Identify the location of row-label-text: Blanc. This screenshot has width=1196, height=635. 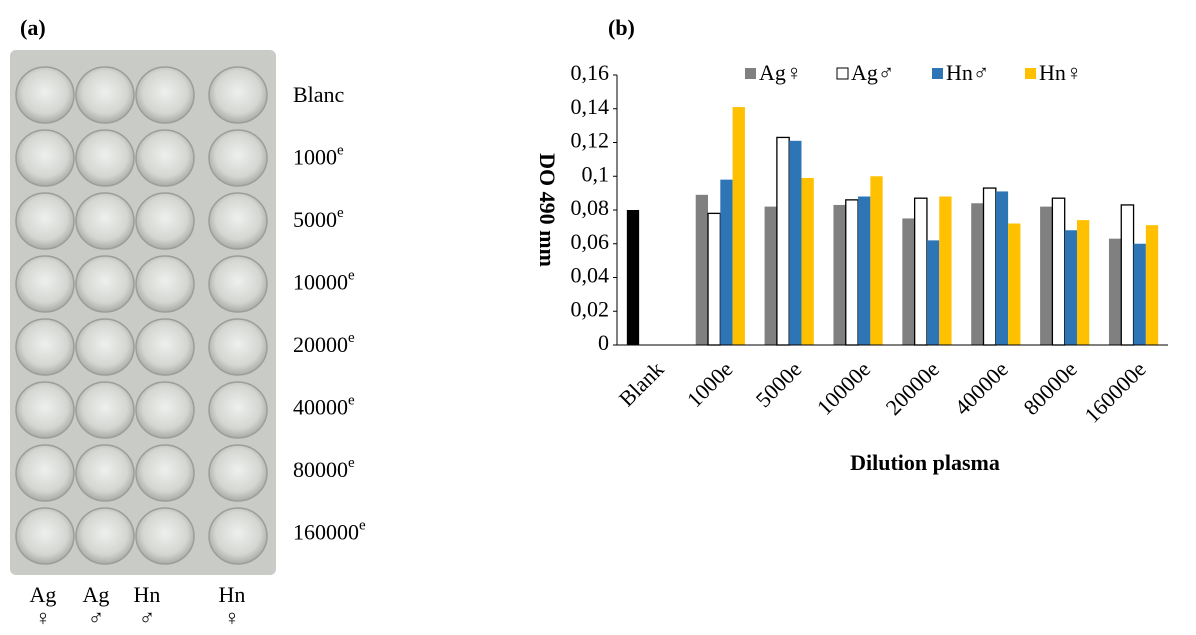
(319, 94).